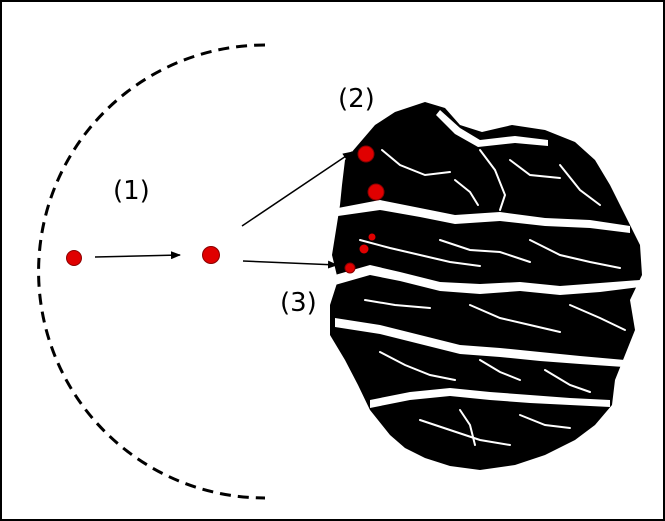 This screenshot has height=521, width=665. What do you see at coordinates (298, 303) in the screenshot?
I see `label-step-3: (3)` at bounding box center [298, 303].